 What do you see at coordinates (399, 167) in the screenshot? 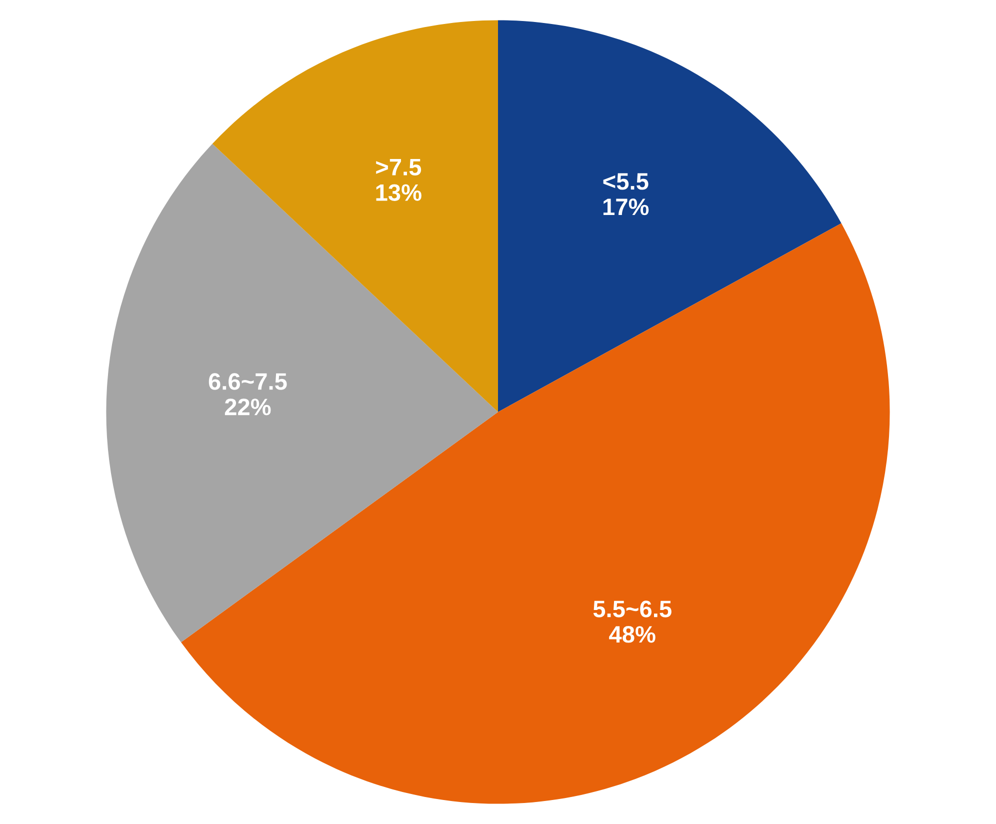
I see `slice-label: >7.5` at bounding box center [399, 167].